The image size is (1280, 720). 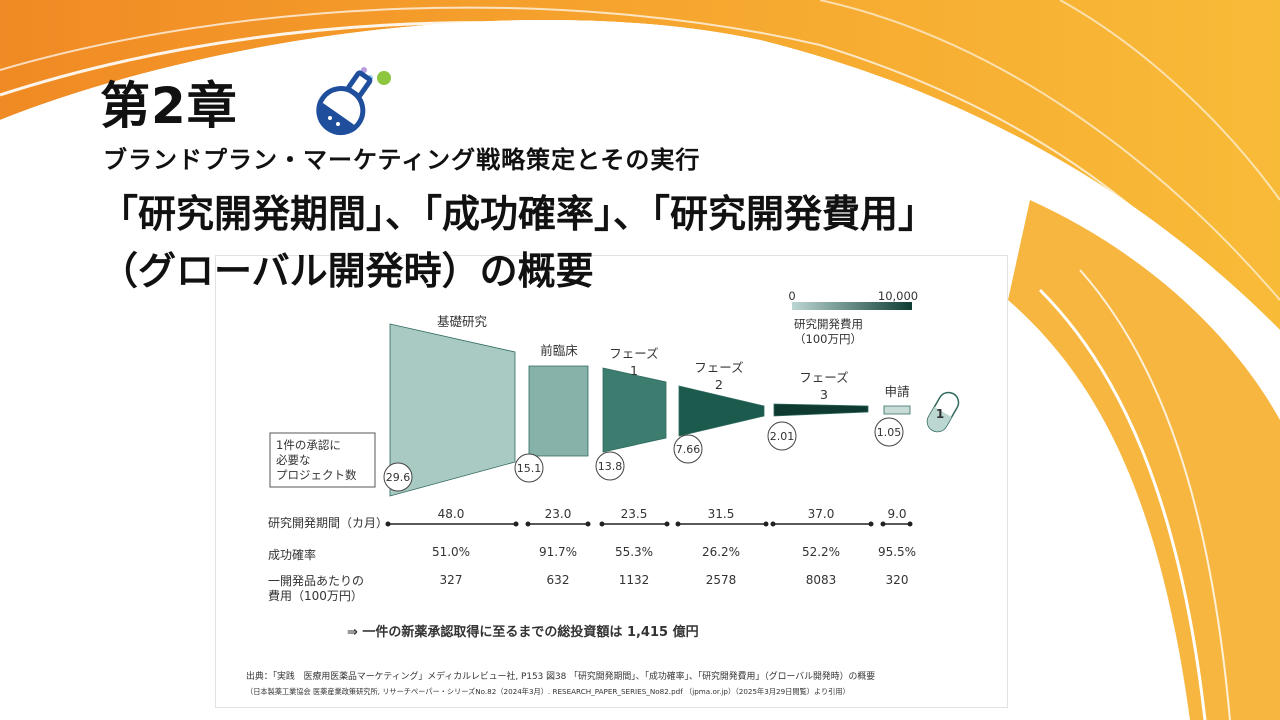 What do you see at coordinates (451, 552) in the screenshot?
I see `success-rate-value: 51.0%` at bounding box center [451, 552].